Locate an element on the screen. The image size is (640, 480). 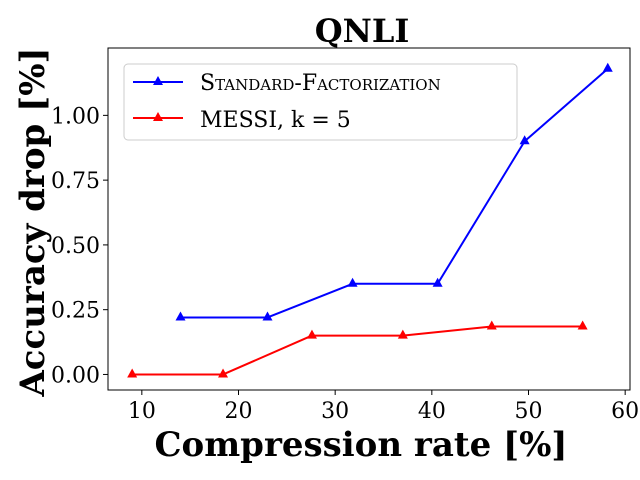
x-tick-label: 50 is located at coordinates (529, 411).